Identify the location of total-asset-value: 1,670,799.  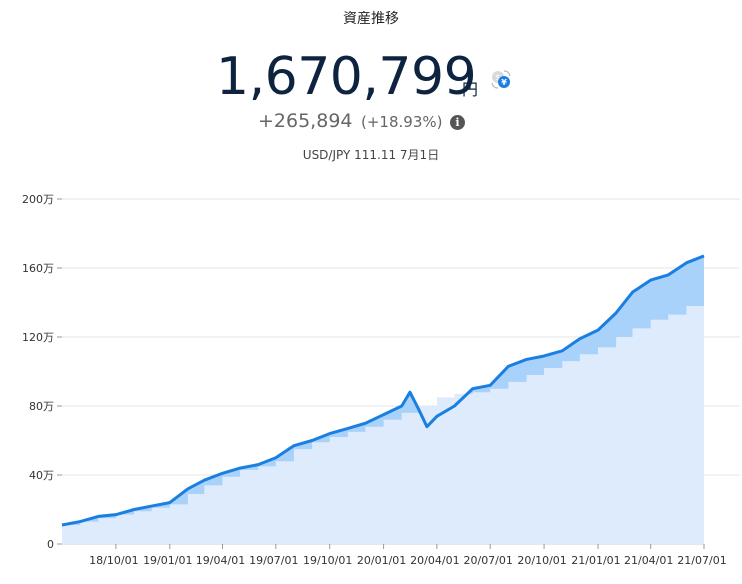
(346, 77).